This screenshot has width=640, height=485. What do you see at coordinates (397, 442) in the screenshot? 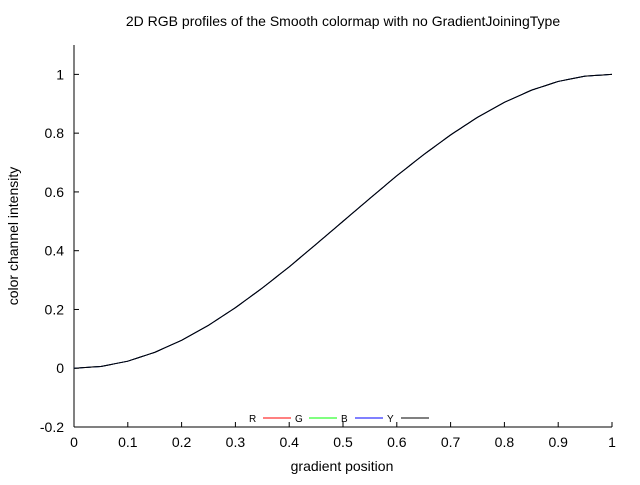
I see `x-tick-label: 0.6` at bounding box center [397, 442].